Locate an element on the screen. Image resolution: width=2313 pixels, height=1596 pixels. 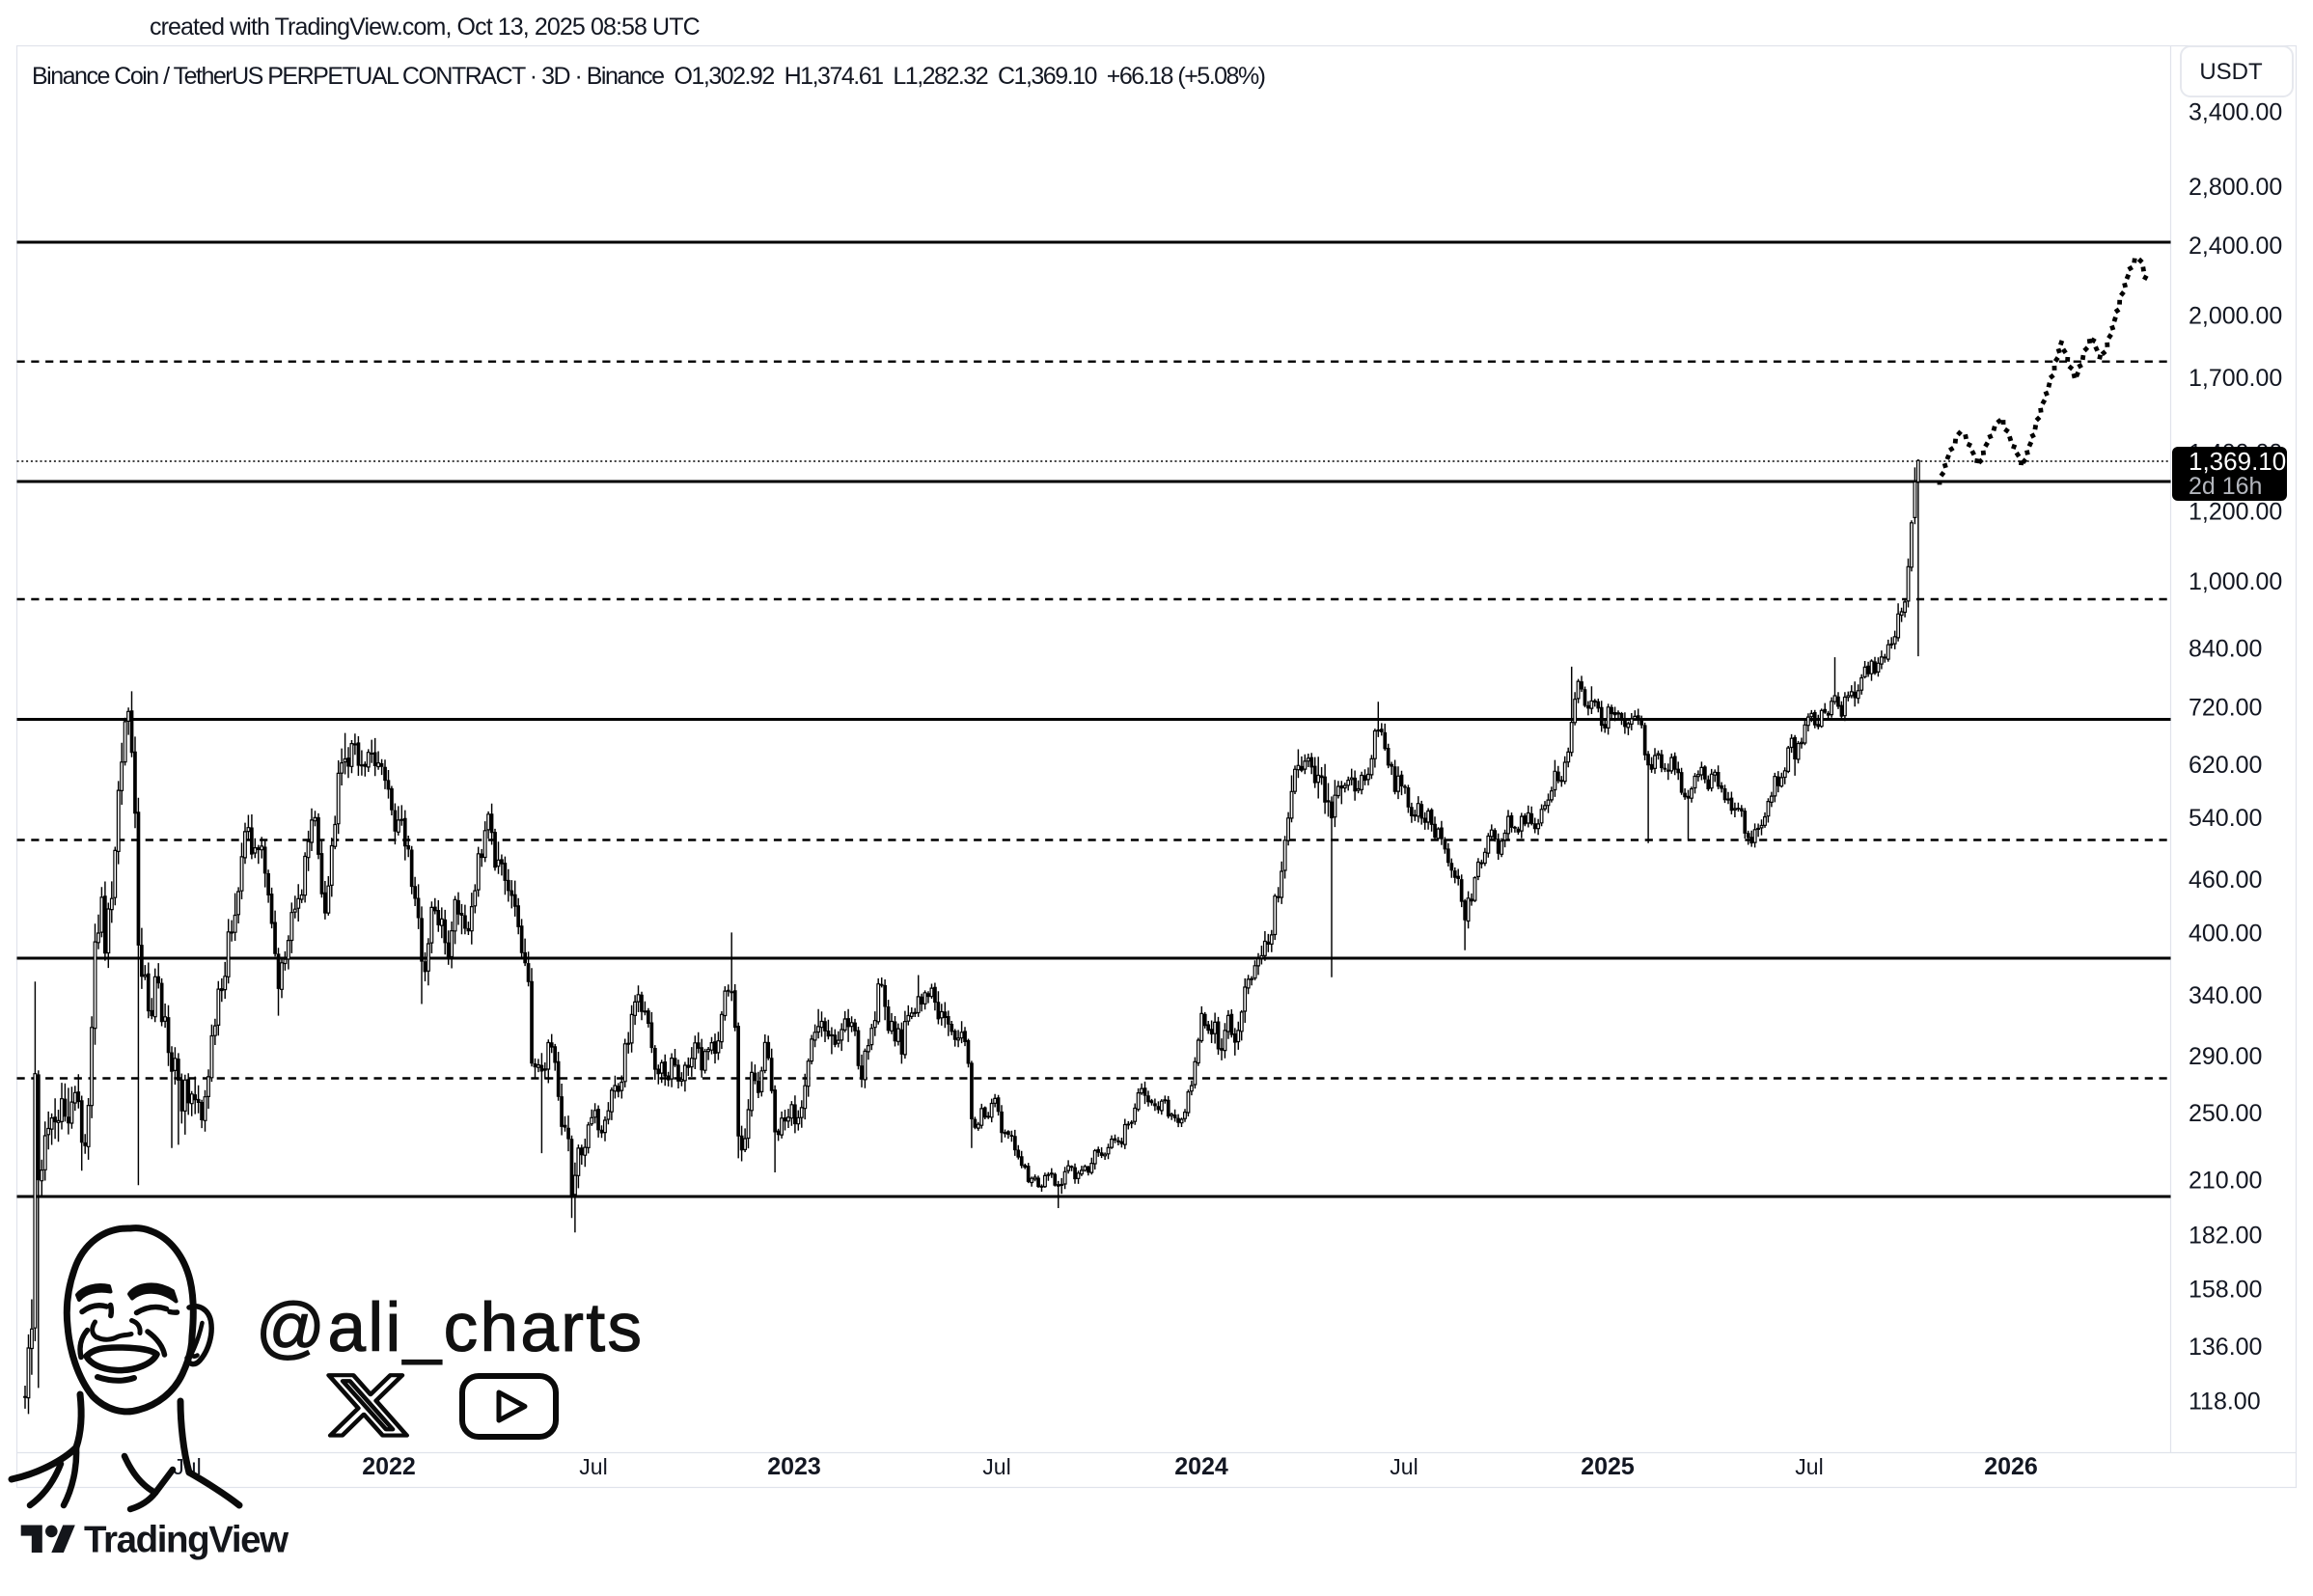
svg-text: 840.00 is located at coordinates (2225, 650).